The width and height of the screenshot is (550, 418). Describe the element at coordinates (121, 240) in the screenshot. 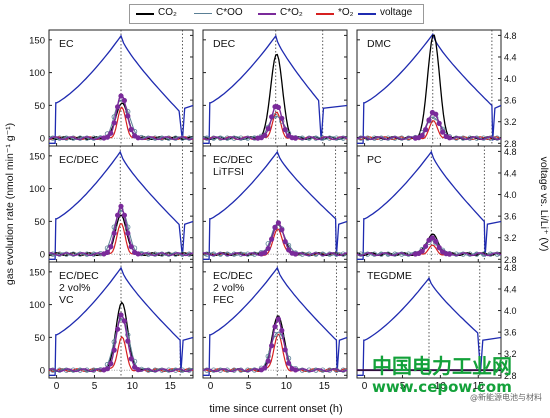

I see `panel-4-o2-line` at that location.